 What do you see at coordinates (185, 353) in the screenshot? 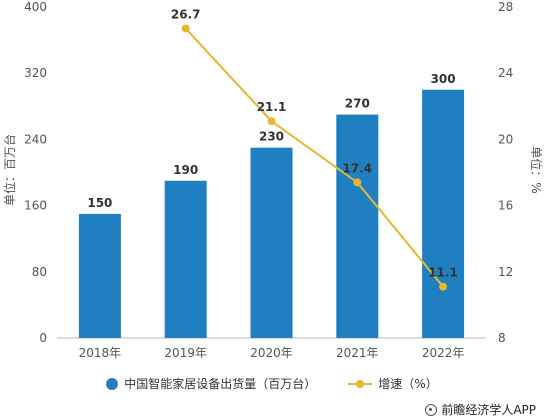
I see `x-tick-label: 2019年` at bounding box center [185, 353].